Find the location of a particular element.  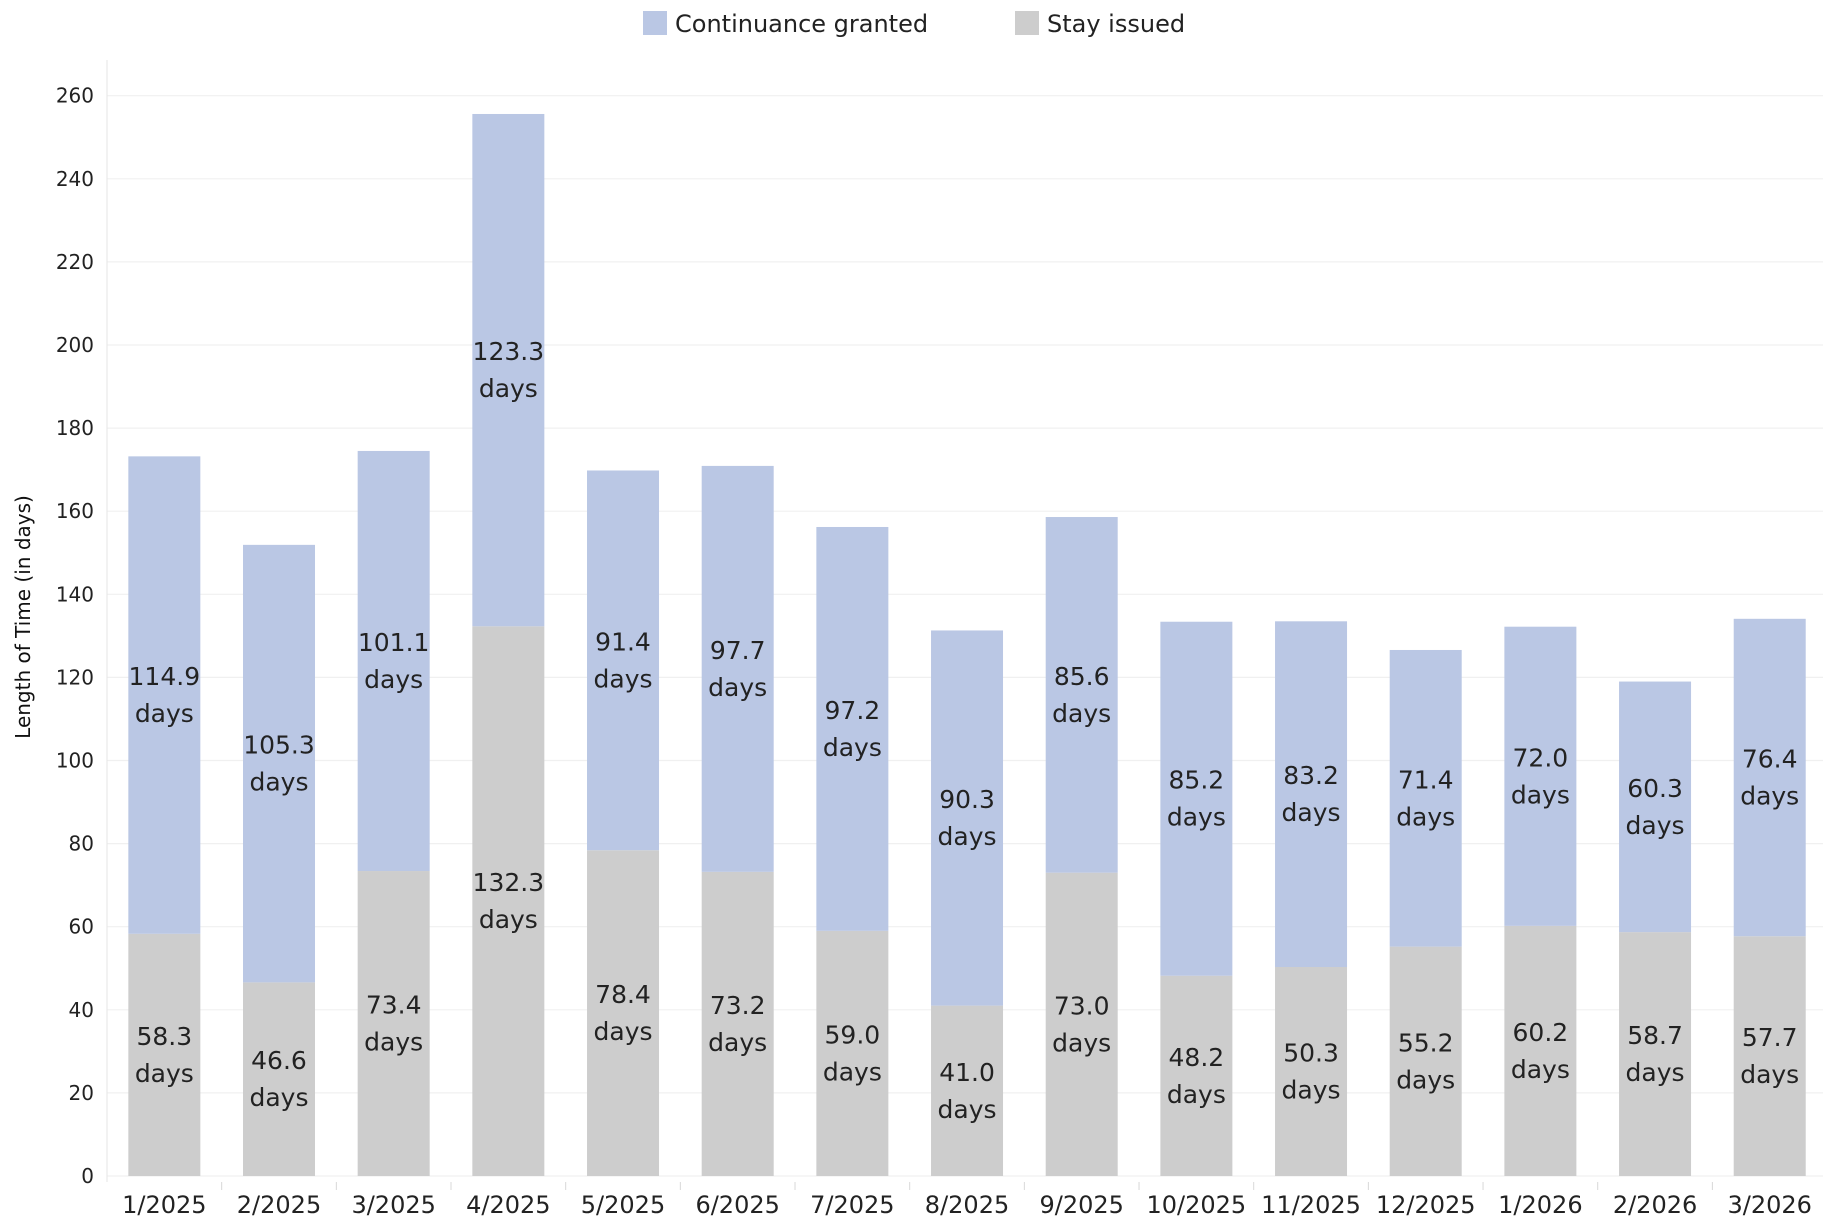

x-tick-label: 3/2026 is located at coordinates (1769, 1205).